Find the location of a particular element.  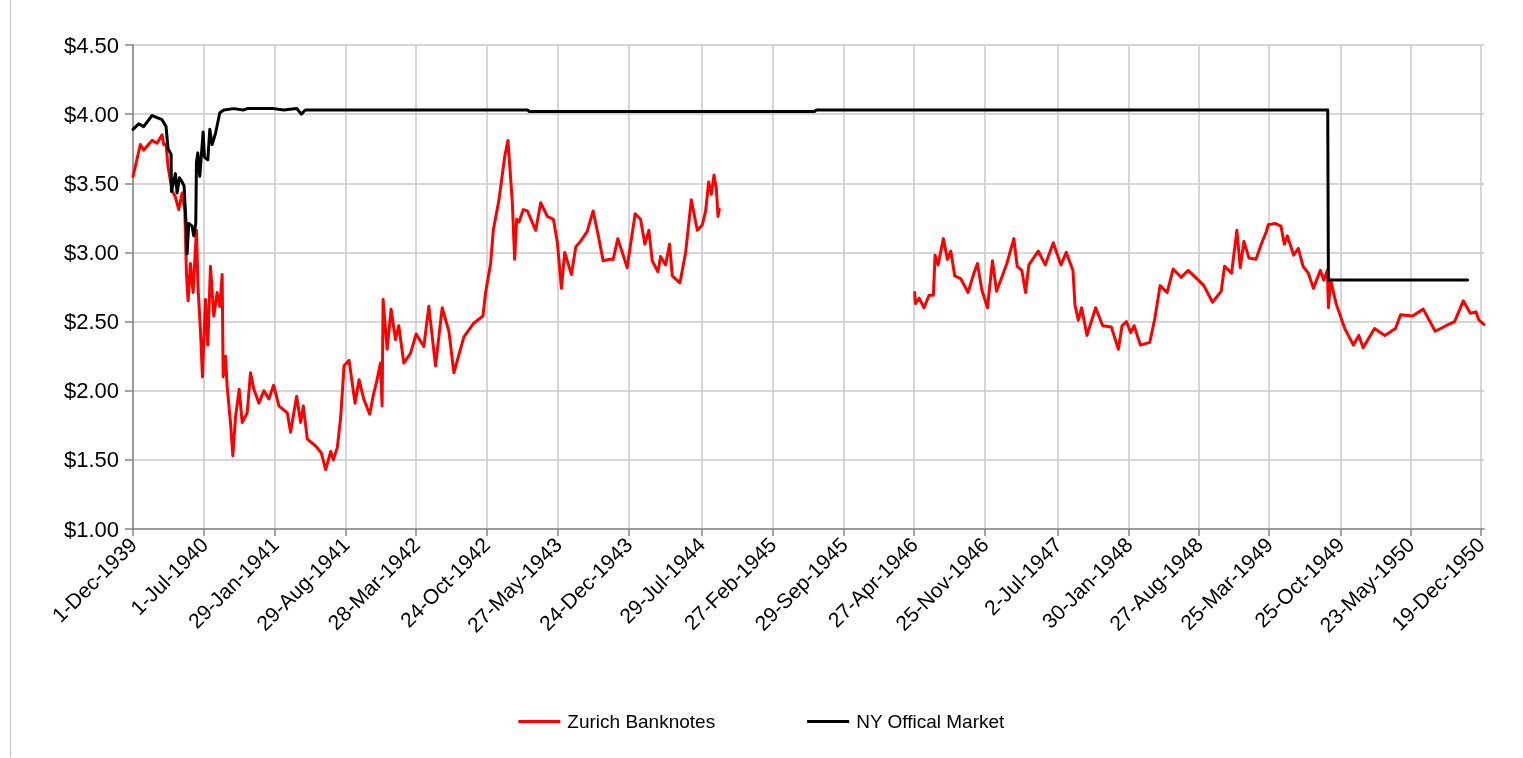

y-tick-label: $2.50 is located at coordinates (91, 322).